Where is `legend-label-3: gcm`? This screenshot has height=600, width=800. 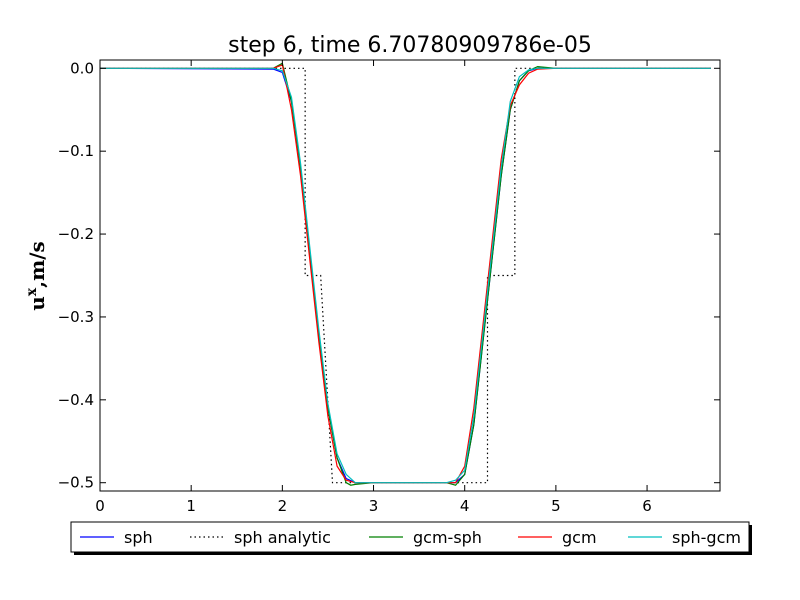
legend-label-3: gcm is located at coordinates (579, 537).